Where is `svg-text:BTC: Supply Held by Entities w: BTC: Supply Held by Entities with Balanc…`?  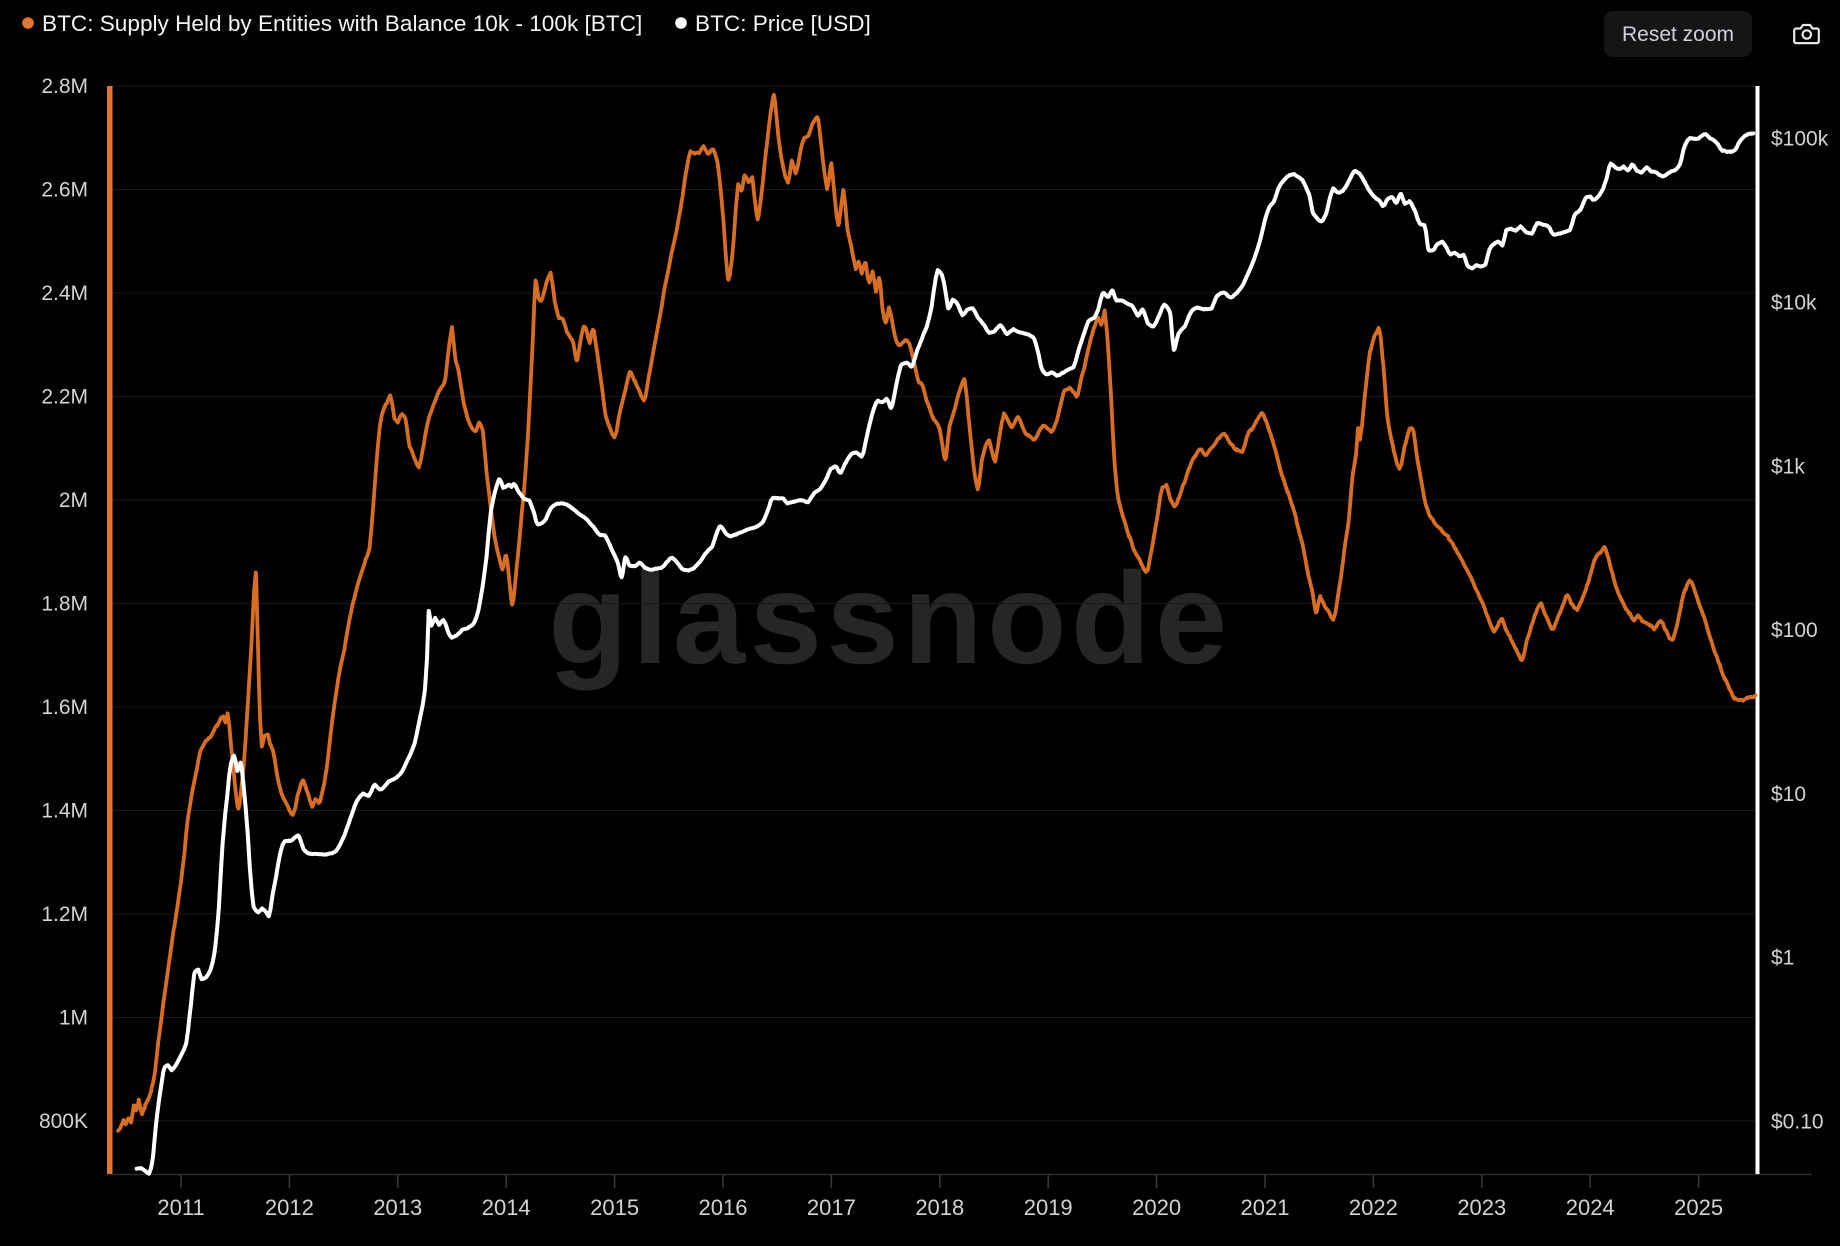 svg-text:BTC: Supply Held by Entities w: BTC: Supply Held by Entities with Balanc… is located at coordinates (342, 23).